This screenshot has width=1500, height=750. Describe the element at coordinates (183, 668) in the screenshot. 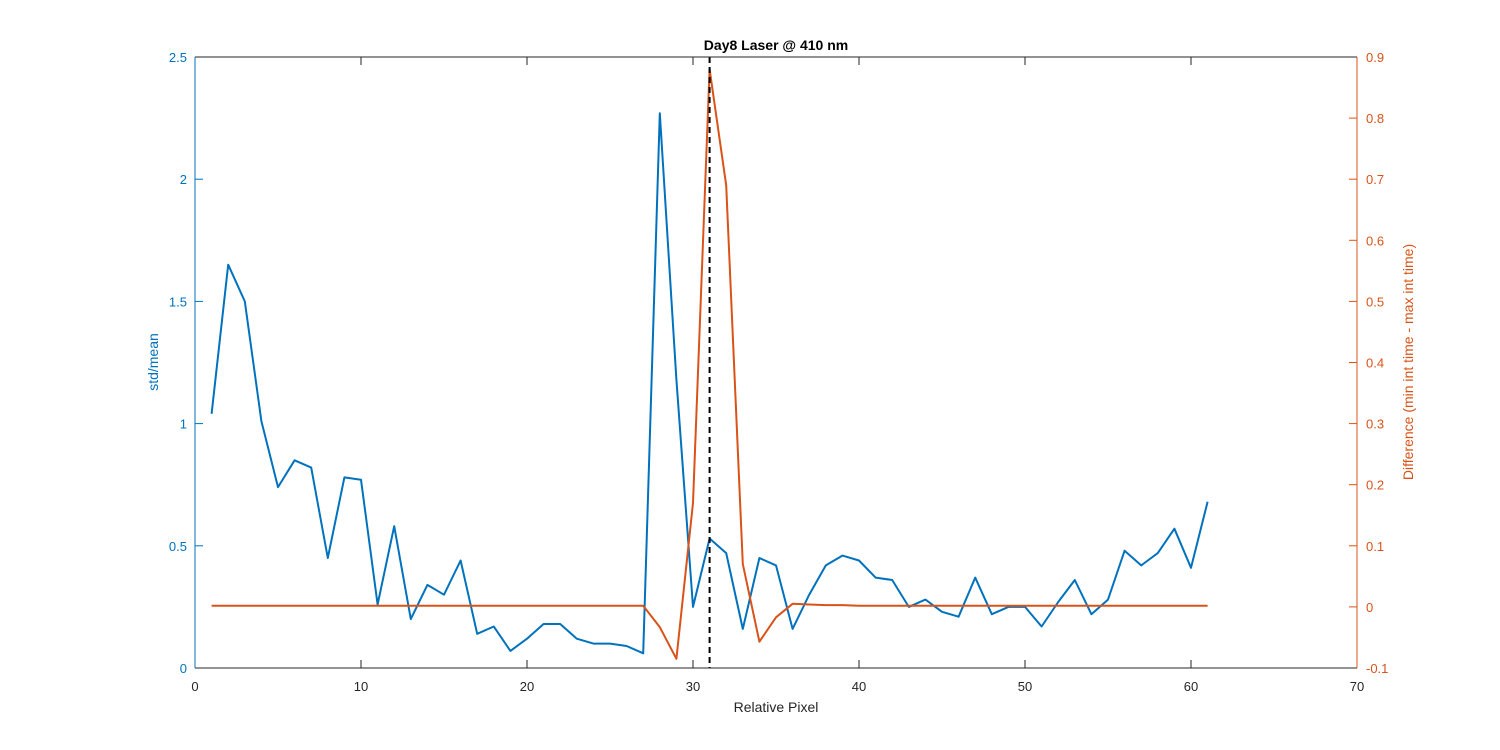

I see `y-left-tick-label: 0` at that location.